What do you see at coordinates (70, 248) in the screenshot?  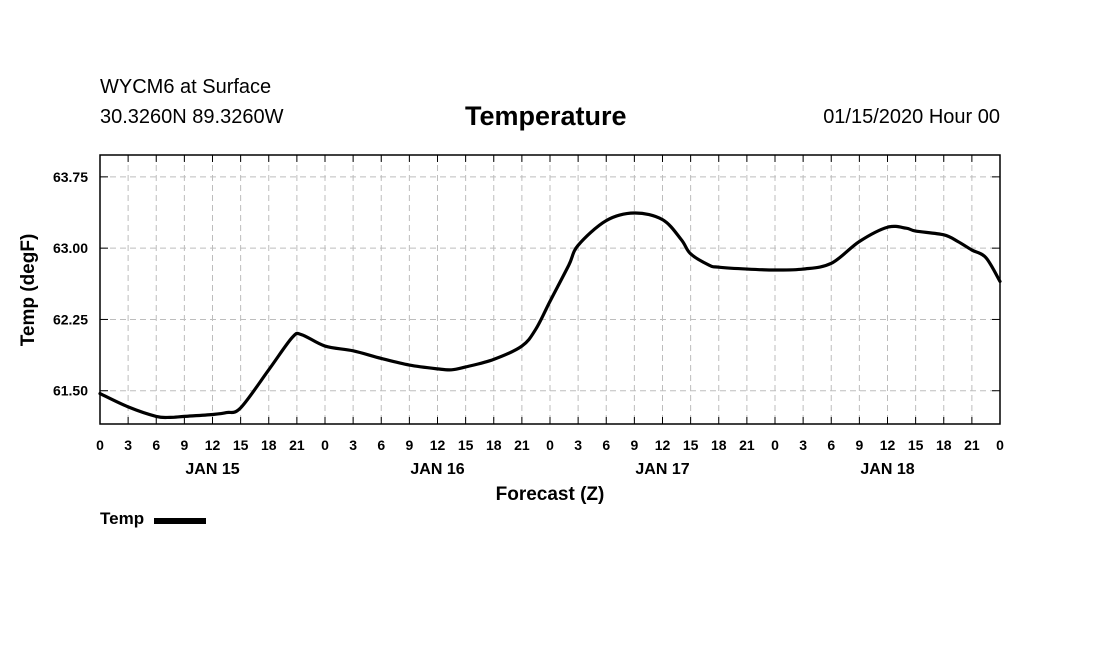 I see `y-tick-label: 63.00` at bounding box center [70, 248].